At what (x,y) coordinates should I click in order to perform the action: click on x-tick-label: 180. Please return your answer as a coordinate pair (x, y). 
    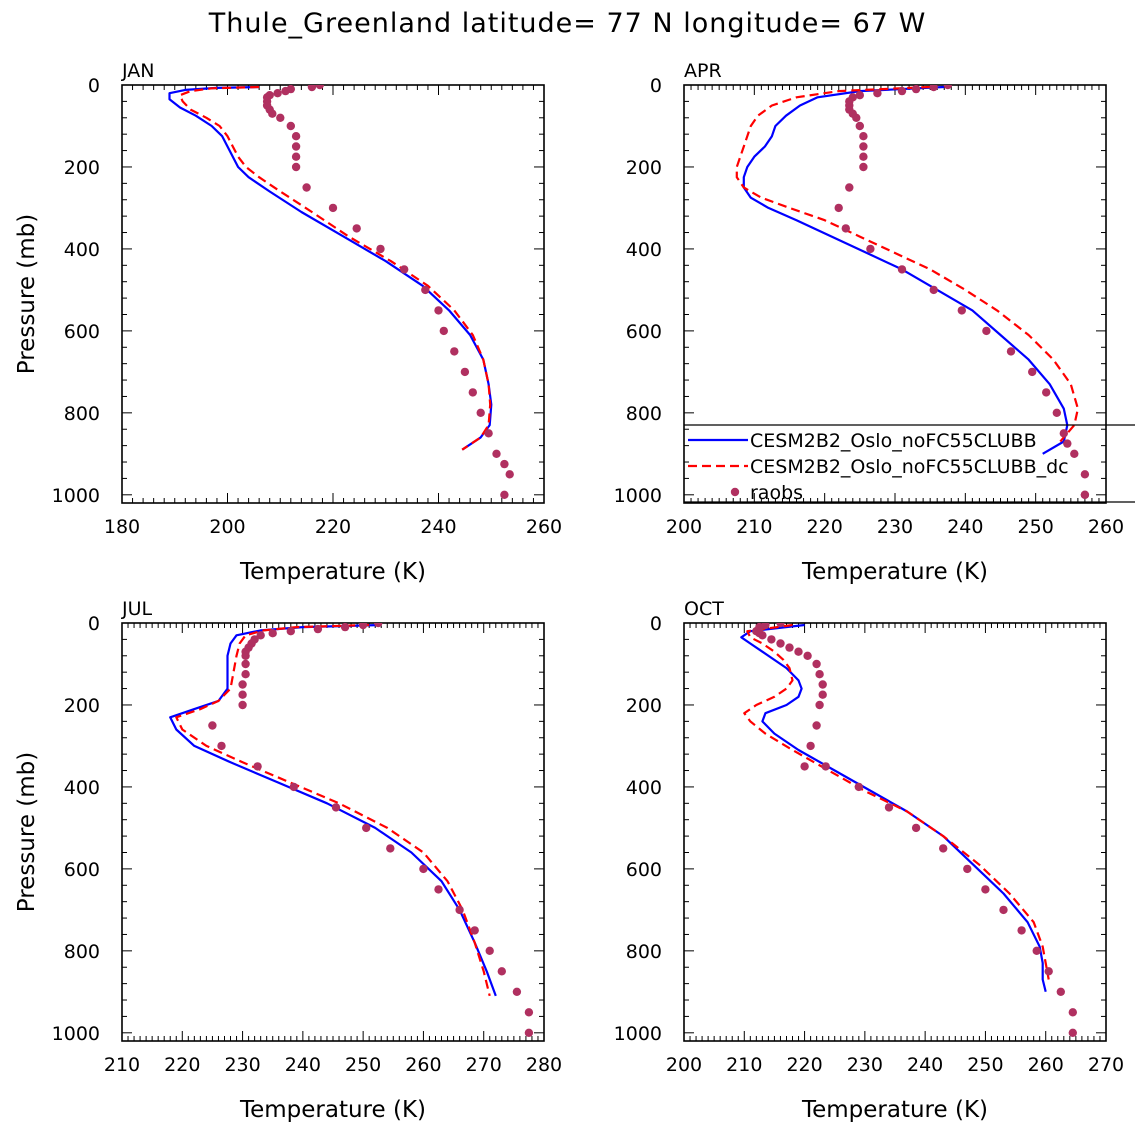
    Looking at the image, I should click on (122, 527).